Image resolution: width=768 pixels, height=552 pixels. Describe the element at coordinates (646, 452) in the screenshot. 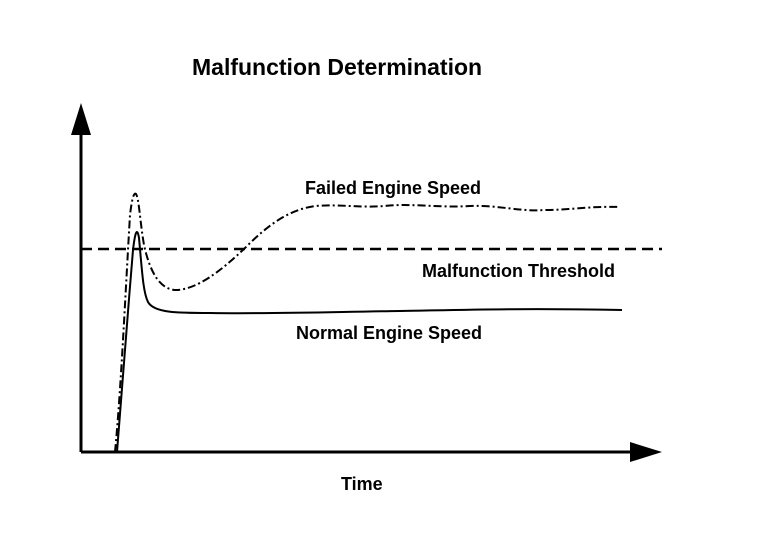

I see `x-axis-arrowhead` at that location.